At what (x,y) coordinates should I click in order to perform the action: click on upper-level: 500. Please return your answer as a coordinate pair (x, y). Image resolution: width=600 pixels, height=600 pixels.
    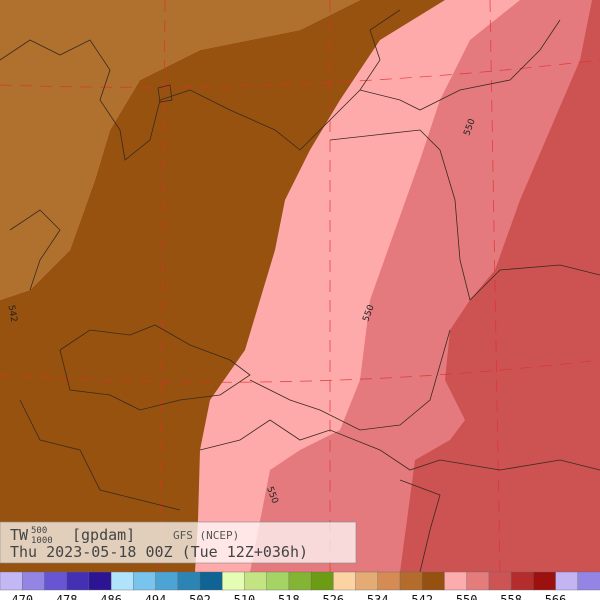
    Looking at the image, I should click on (39, 531).